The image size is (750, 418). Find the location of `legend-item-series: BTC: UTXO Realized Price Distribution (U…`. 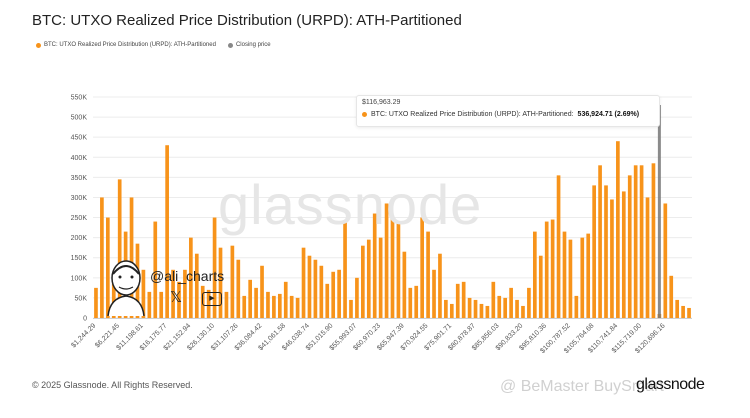

legend-item-series: BTC: UTXO Realized Price Distribution (U… is located at coordinates (126, 45).